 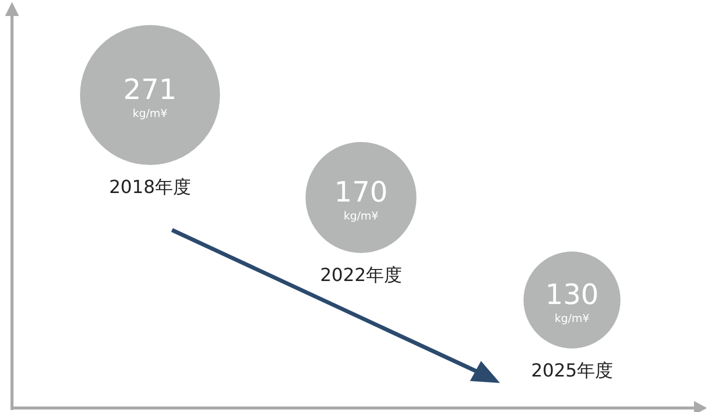 What do you see at coordinates (150, 187) in the screenshot?
I see `category-label: 2018年度` at bounding box center [150, 187].